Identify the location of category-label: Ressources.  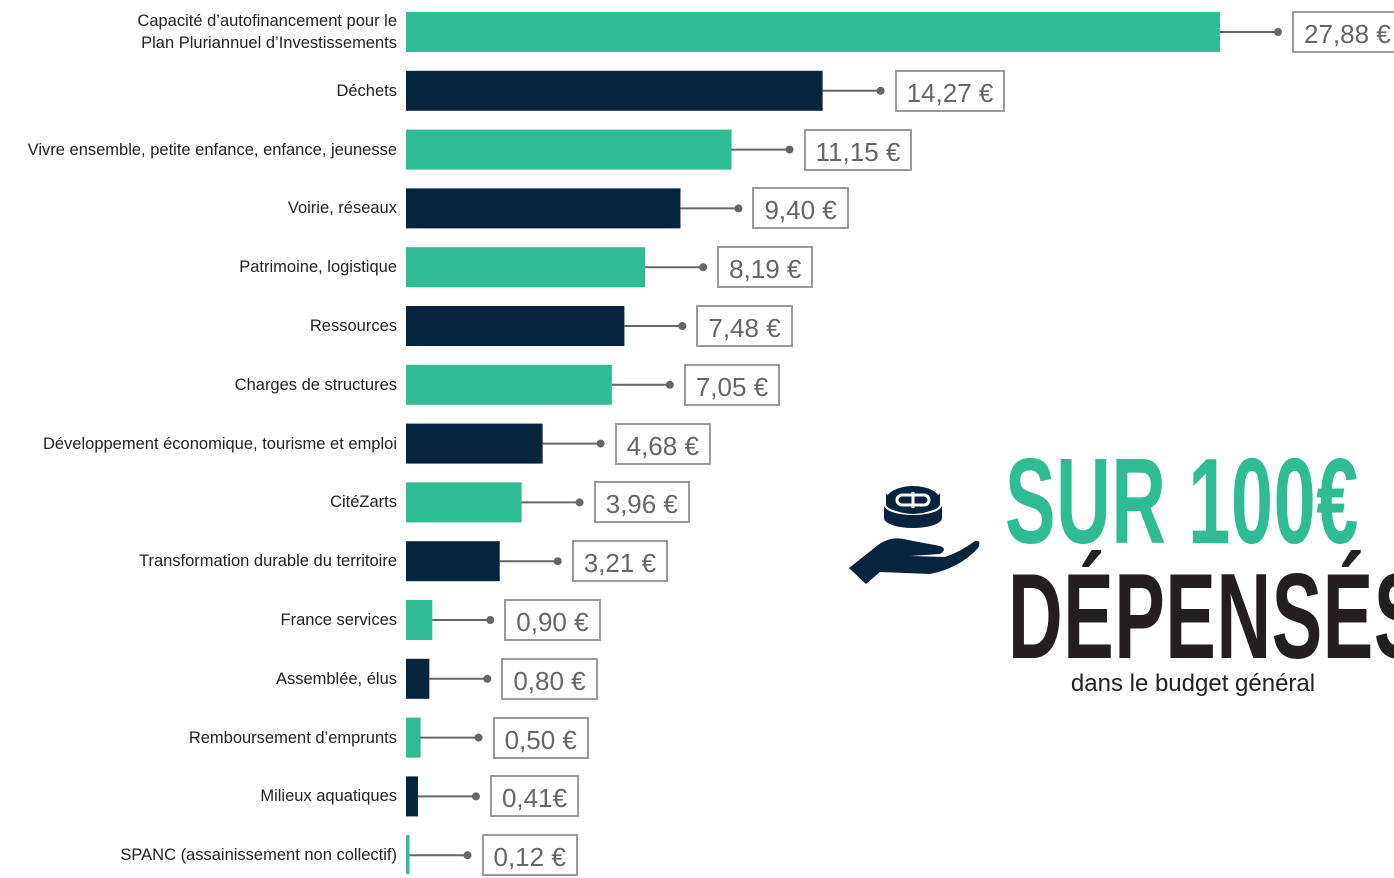
(353, 326).